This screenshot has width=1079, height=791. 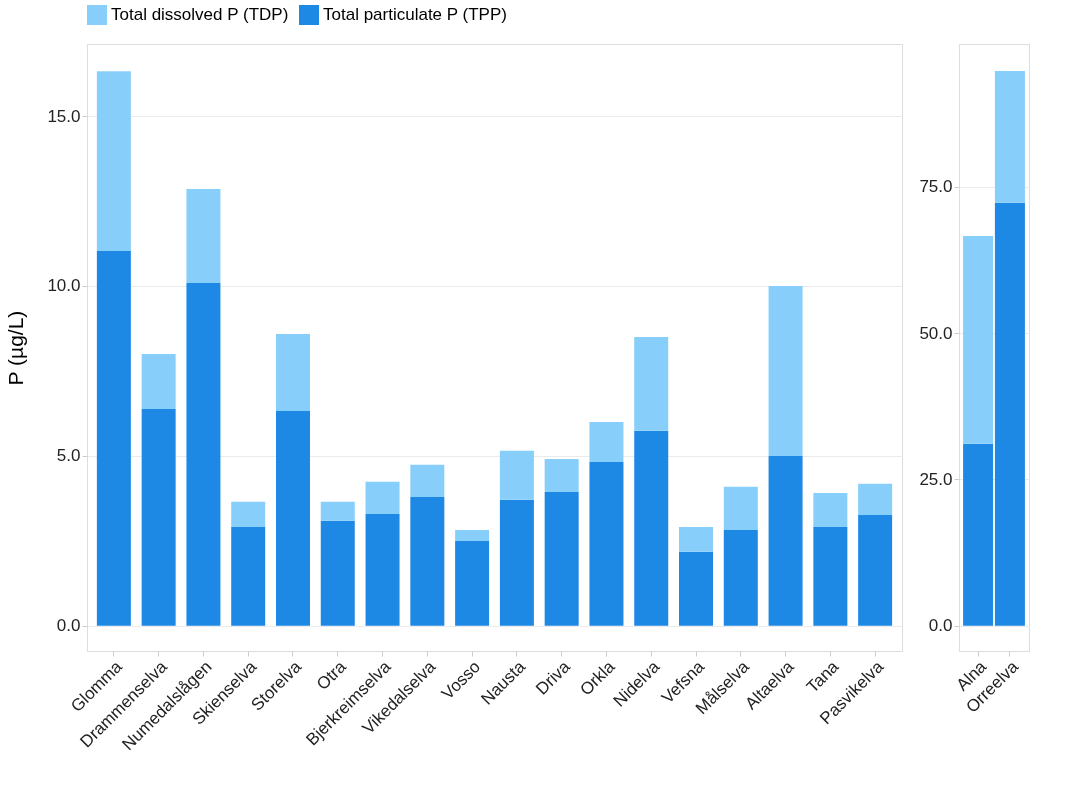 I want to click on y-axis-title: P (µg/L), so click(x=16, y=348).